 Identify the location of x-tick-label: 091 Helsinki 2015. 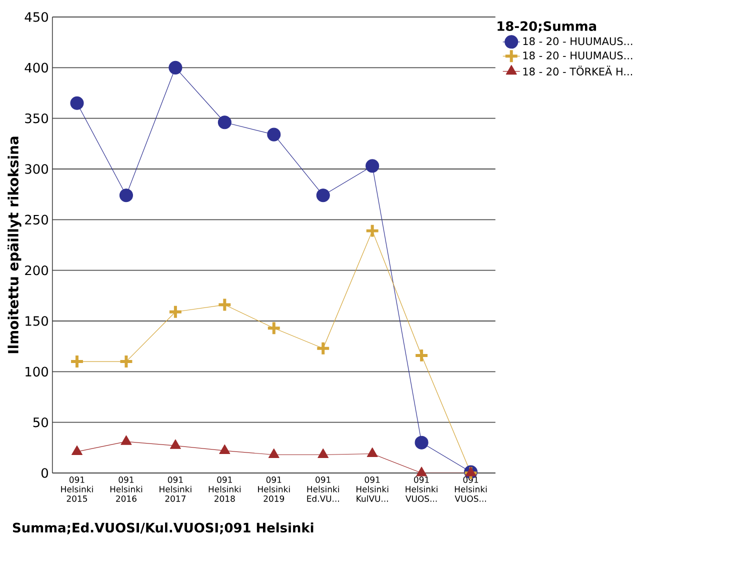
(77, 489).